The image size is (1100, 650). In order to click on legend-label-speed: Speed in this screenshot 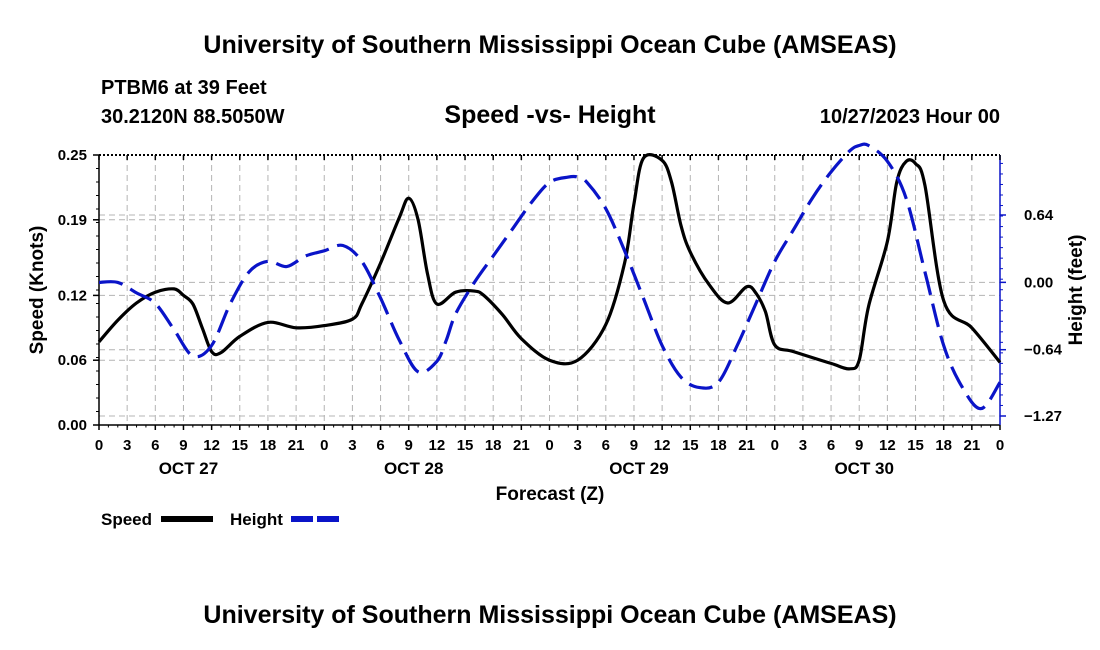, I will do `click(126, 519)`.